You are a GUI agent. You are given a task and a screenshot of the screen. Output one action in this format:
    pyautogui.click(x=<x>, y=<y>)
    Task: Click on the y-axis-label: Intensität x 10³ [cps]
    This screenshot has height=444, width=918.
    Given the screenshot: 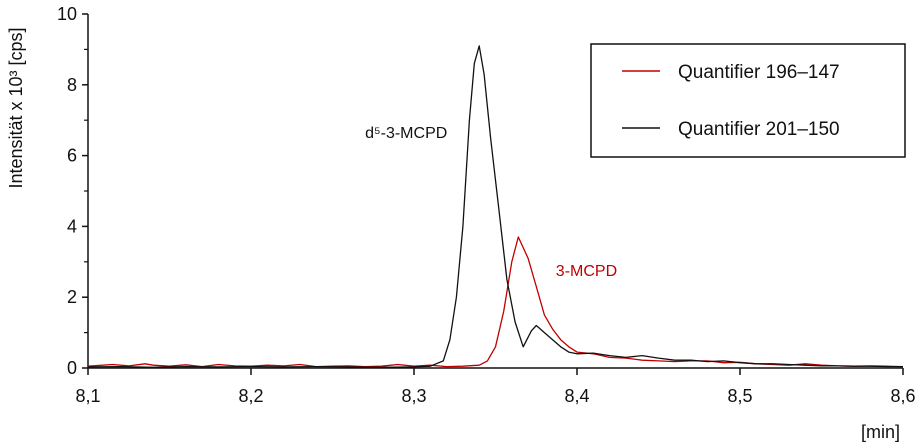 What is the action you would take?
    pyautogui.click(x=16, y=107)
    